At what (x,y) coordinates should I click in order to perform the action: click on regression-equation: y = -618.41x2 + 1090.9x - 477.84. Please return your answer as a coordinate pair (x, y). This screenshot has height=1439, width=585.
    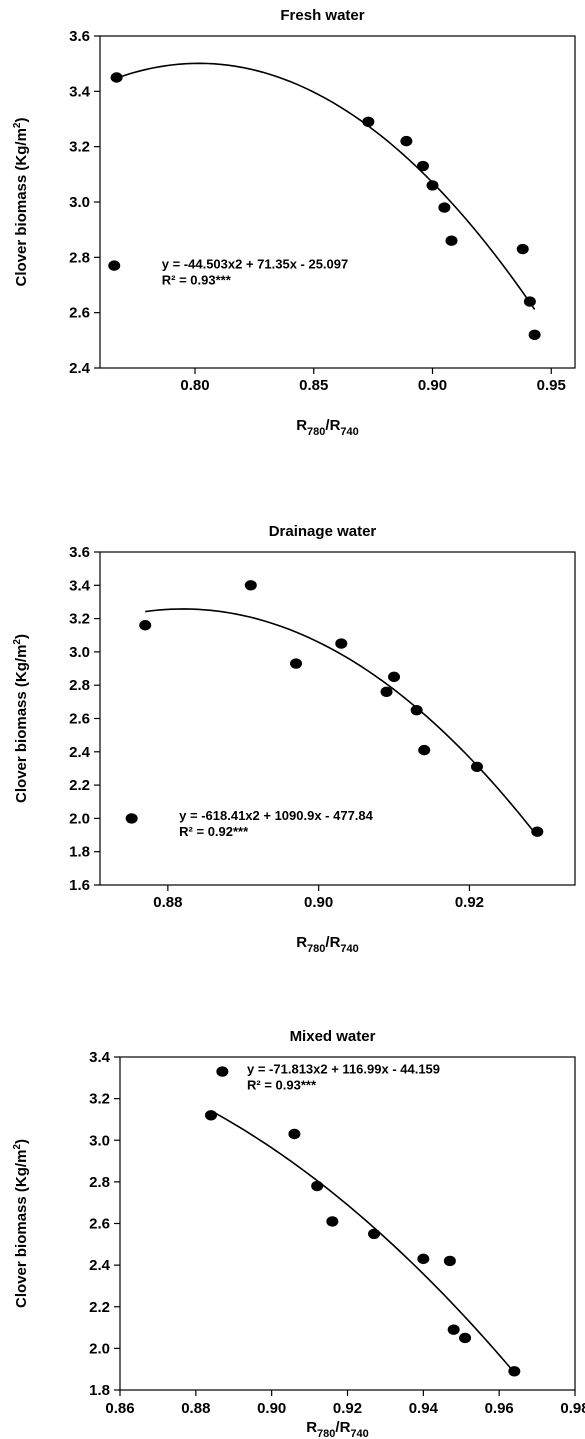
    Looking at the image, I should click on (276, 815).